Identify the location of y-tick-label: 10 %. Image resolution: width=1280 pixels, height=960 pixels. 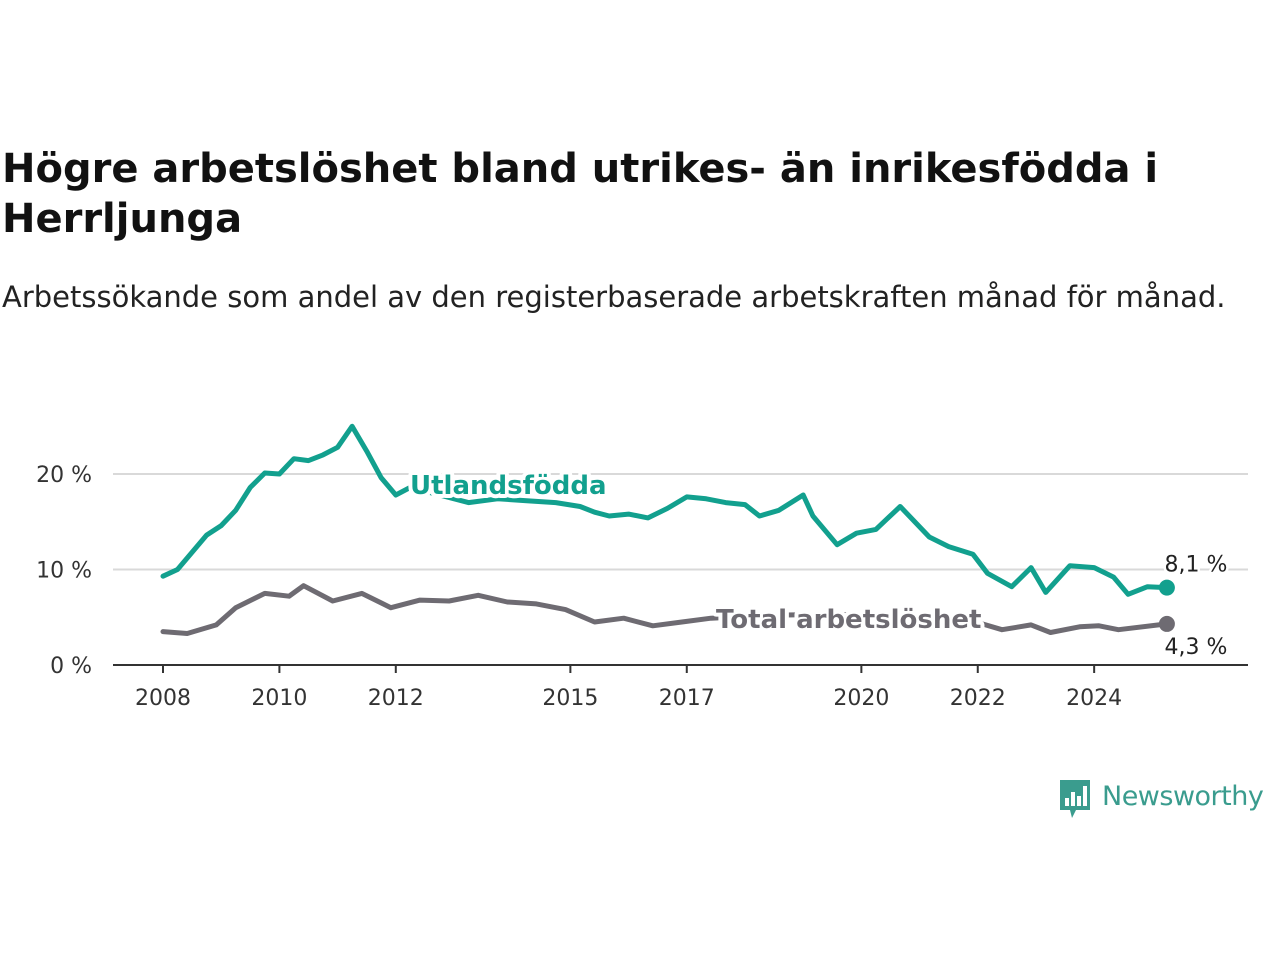
(64, 571).